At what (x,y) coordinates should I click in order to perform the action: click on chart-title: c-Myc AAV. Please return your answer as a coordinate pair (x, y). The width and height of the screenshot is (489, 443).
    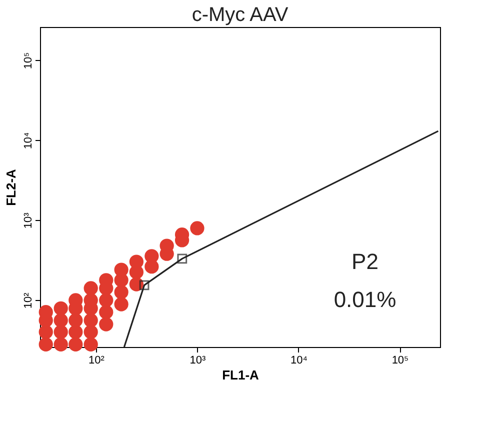
    Looking at the image, I should click on (240, 15).